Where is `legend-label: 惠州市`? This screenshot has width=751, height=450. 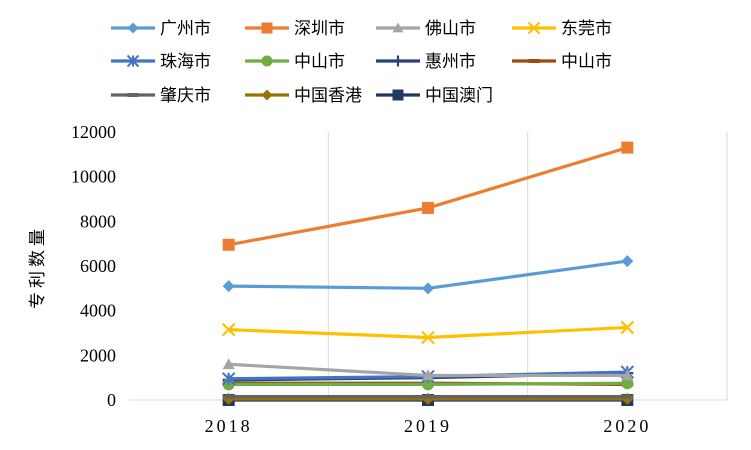 legend-label: 惠州市 is located at coordinates (450, 62).